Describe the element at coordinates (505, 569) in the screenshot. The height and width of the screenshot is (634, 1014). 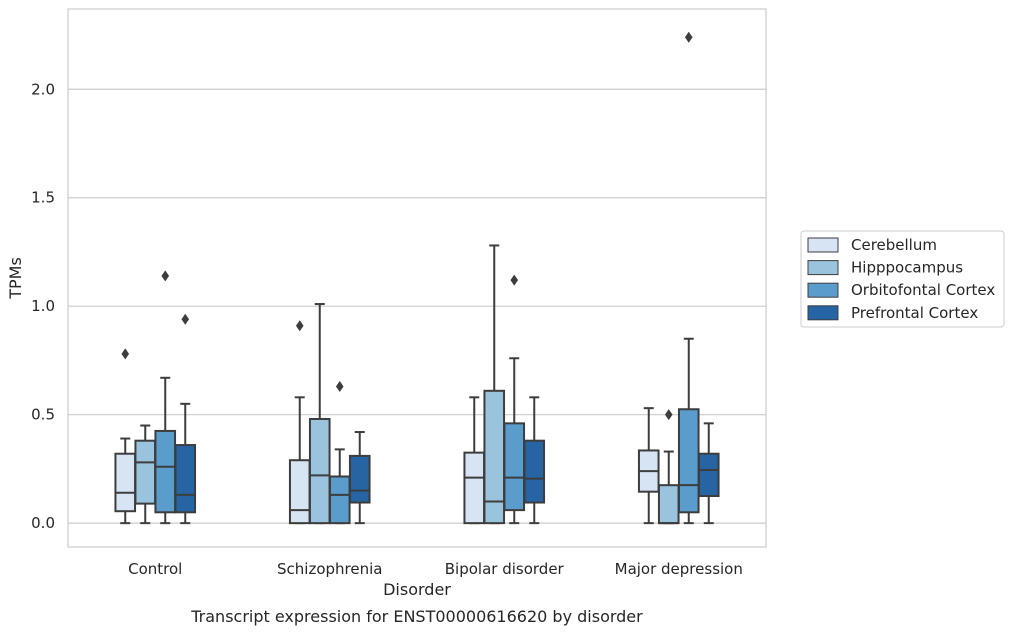
I see `x-tick-label: Bipolar disorder` at that location.